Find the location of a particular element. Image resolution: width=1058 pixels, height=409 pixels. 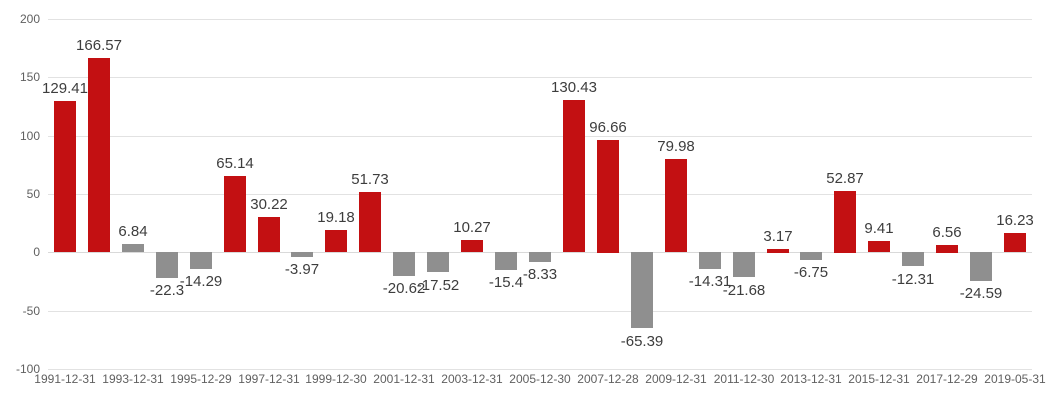

bar-value-label: -14.31 is located at coordinates (710, 281).